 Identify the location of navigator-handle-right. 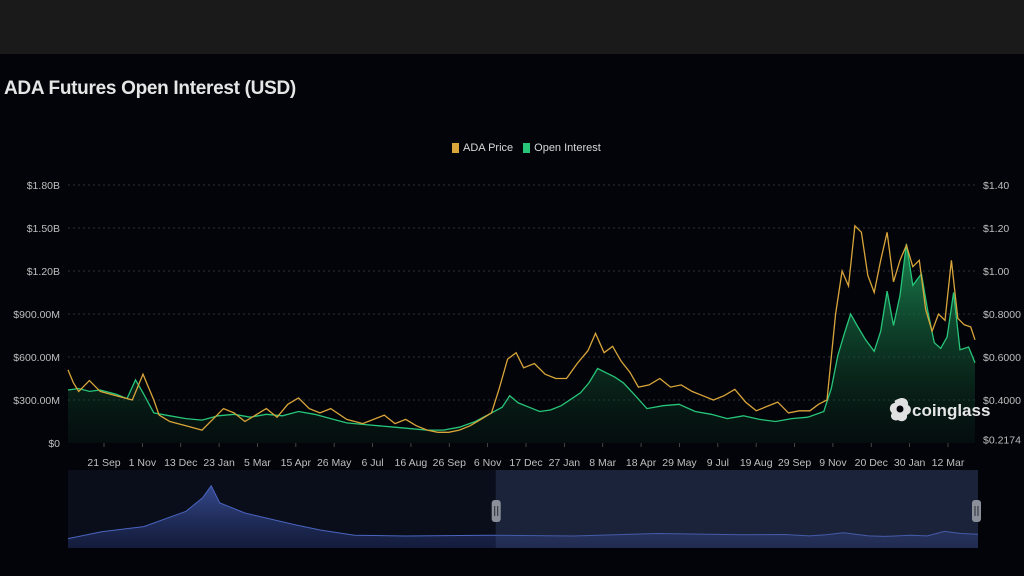
(976, 511).